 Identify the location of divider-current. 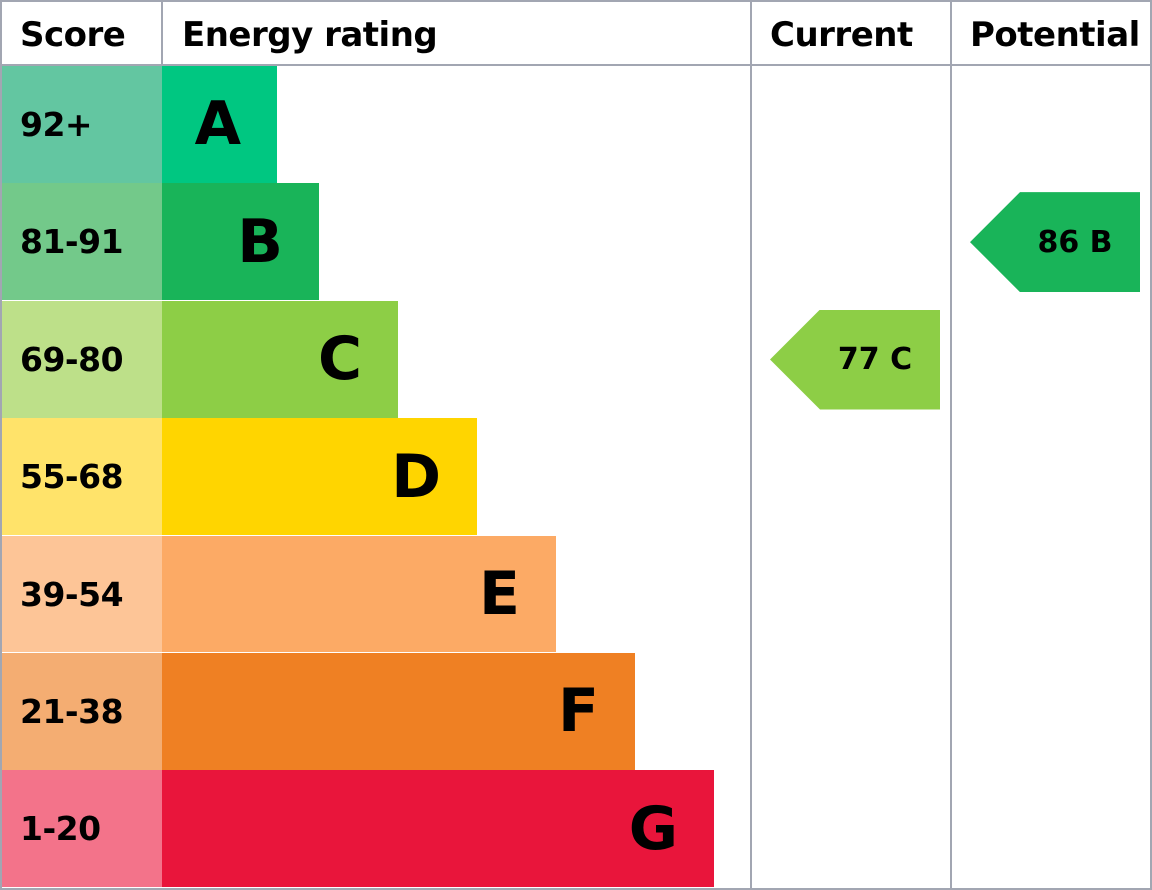
(751, 445).